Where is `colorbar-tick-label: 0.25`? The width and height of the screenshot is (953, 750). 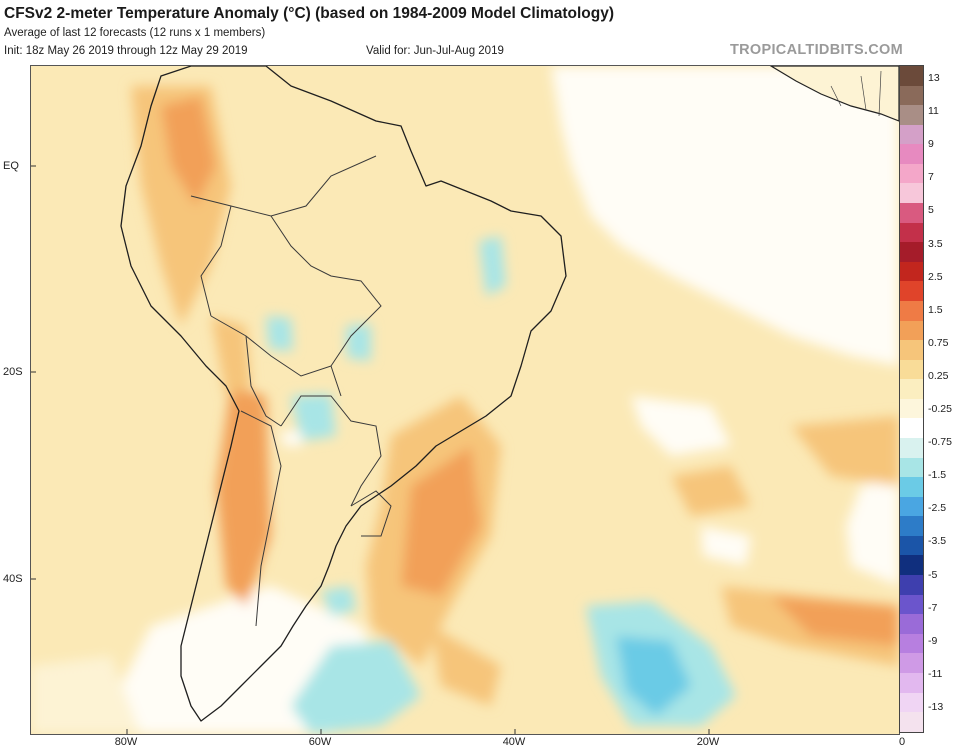 colorbar-tick-label: 0.25 is located at coordinates (938, 375).